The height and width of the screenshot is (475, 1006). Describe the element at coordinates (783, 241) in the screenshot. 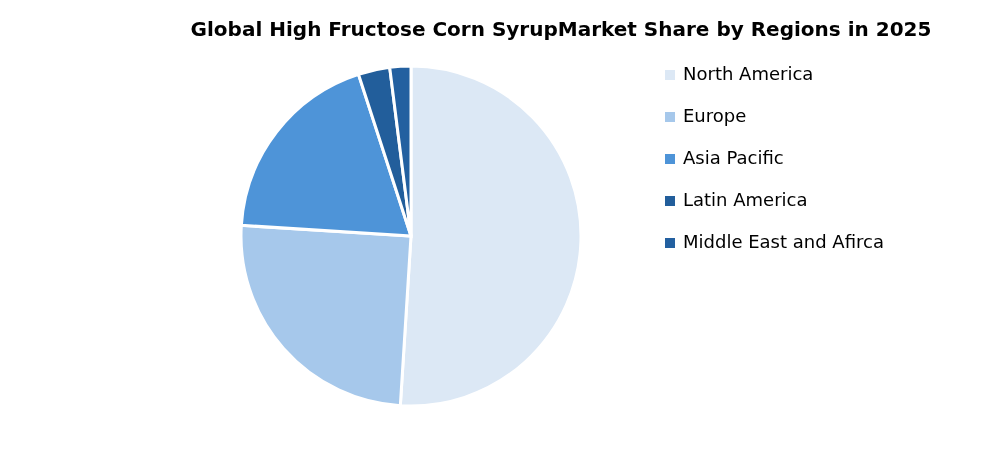

I see `legend-label: Middle East and Afirca` at that location.